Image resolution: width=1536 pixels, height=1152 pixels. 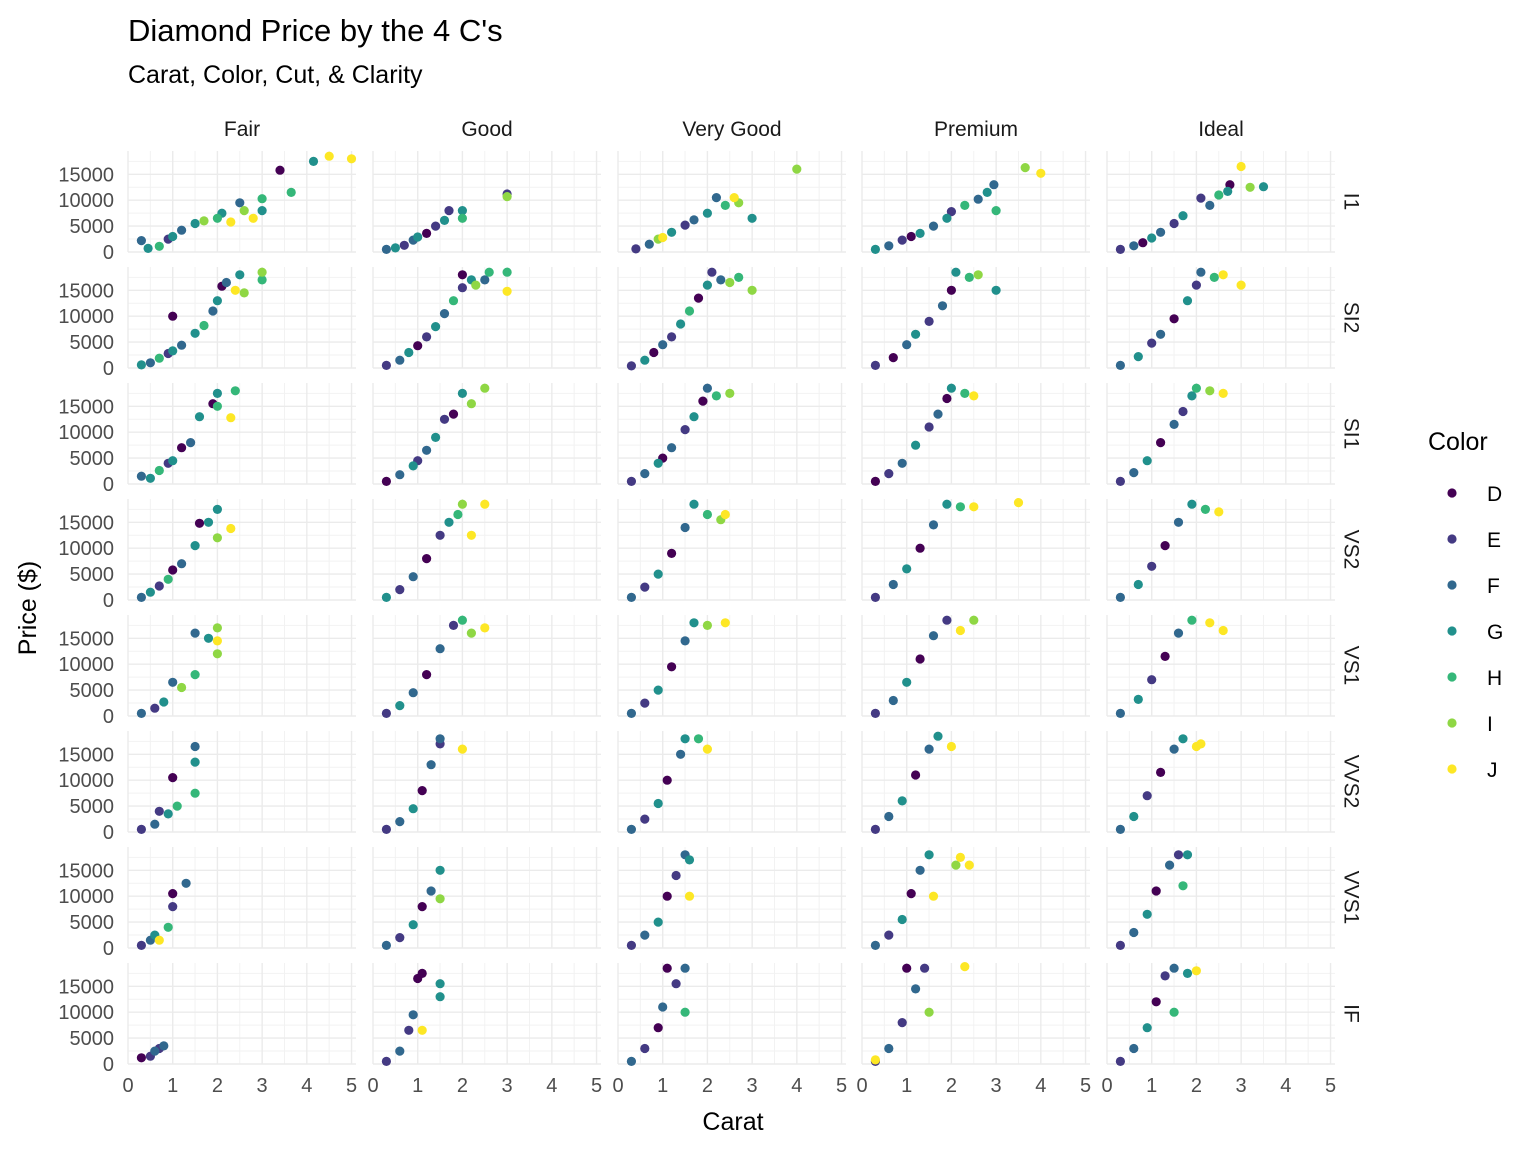 I want to click on strip-label-row: VS2, so click(x=1350, y=550).